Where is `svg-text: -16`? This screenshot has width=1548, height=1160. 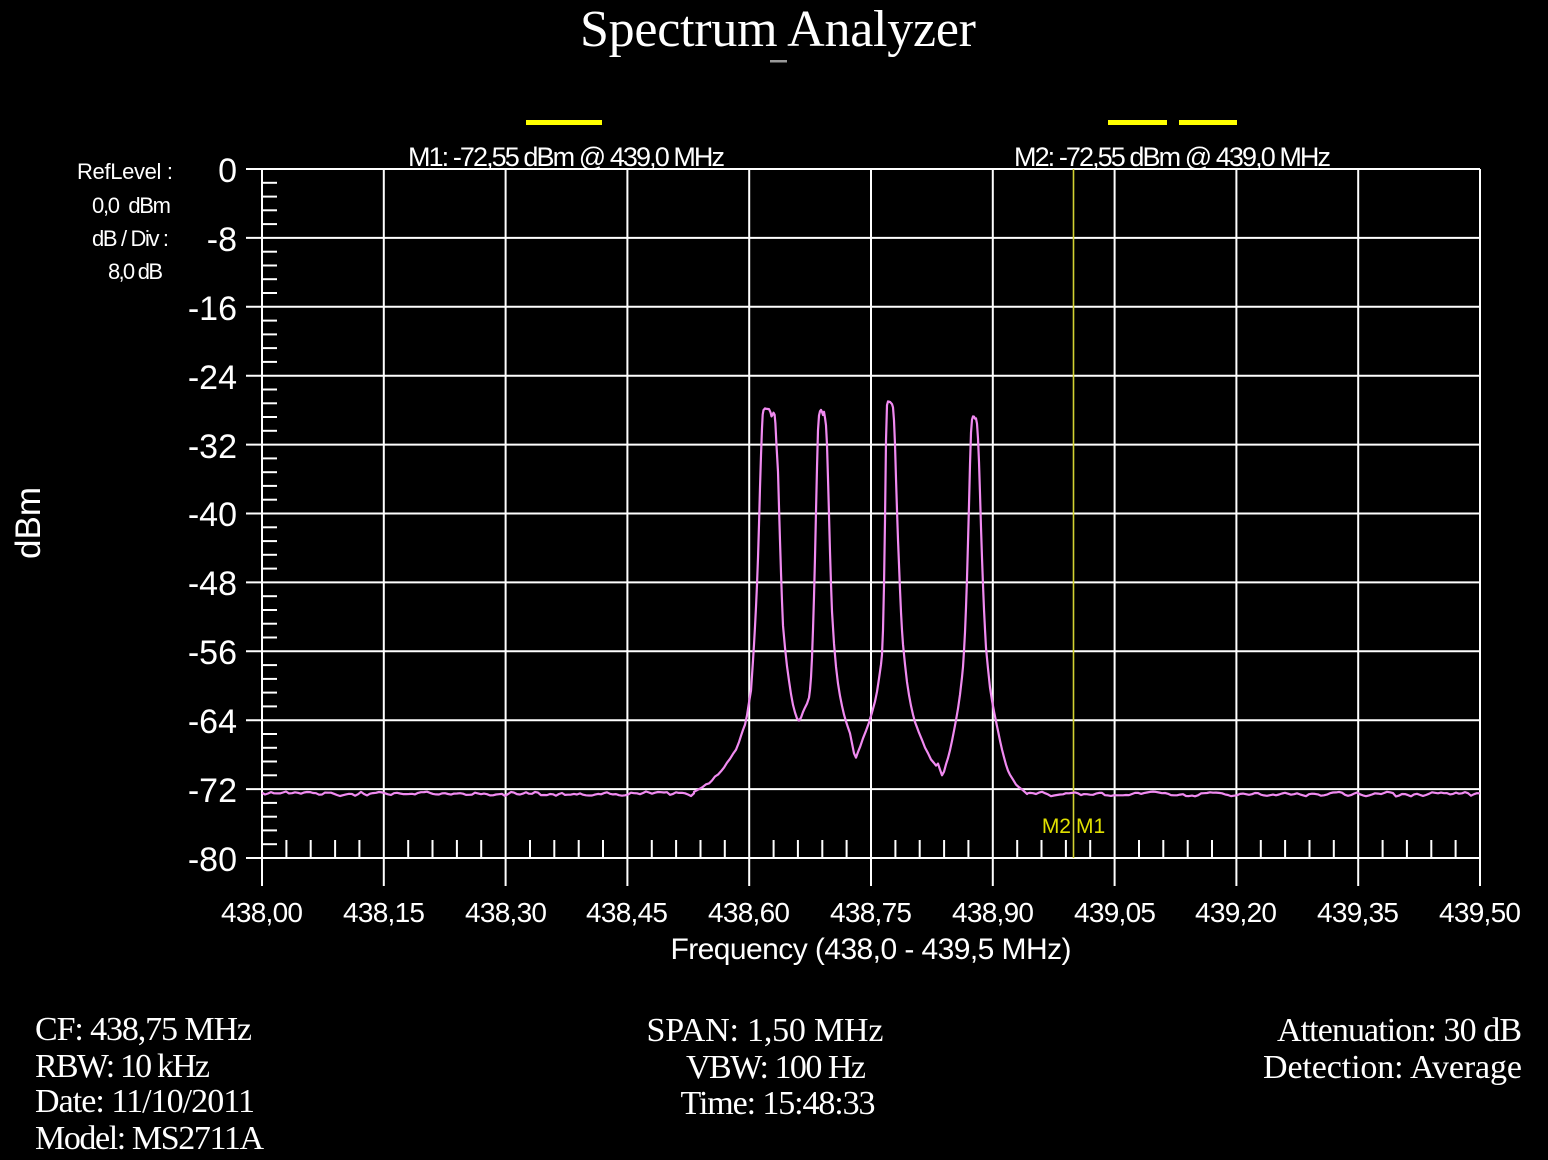
svg-text: -16 is located at coordinates (212, 309).